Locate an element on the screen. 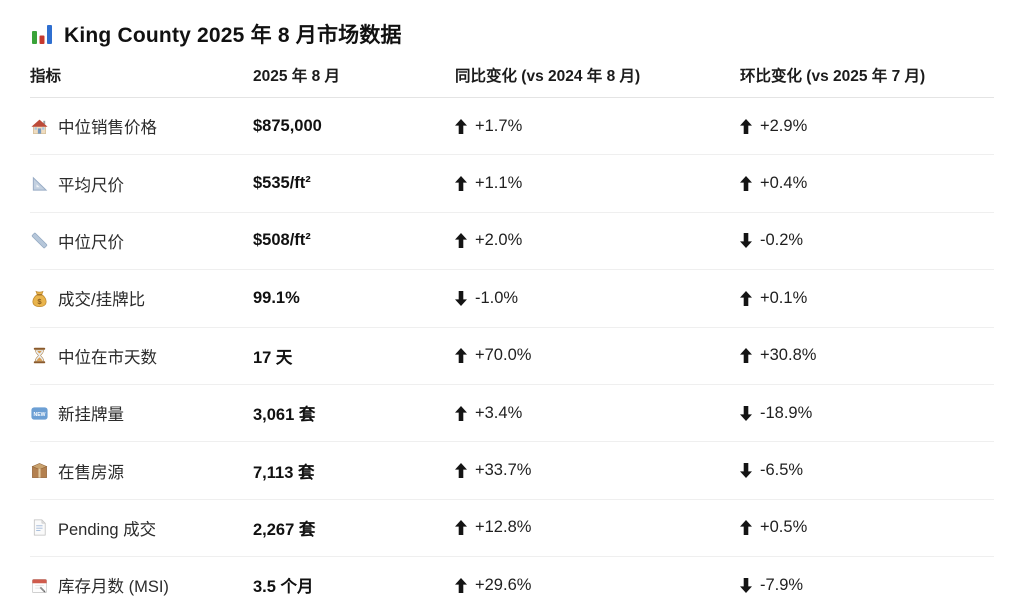 The image size is (1024, 612). svg-text: NEW is located at coordinates (40, 414).